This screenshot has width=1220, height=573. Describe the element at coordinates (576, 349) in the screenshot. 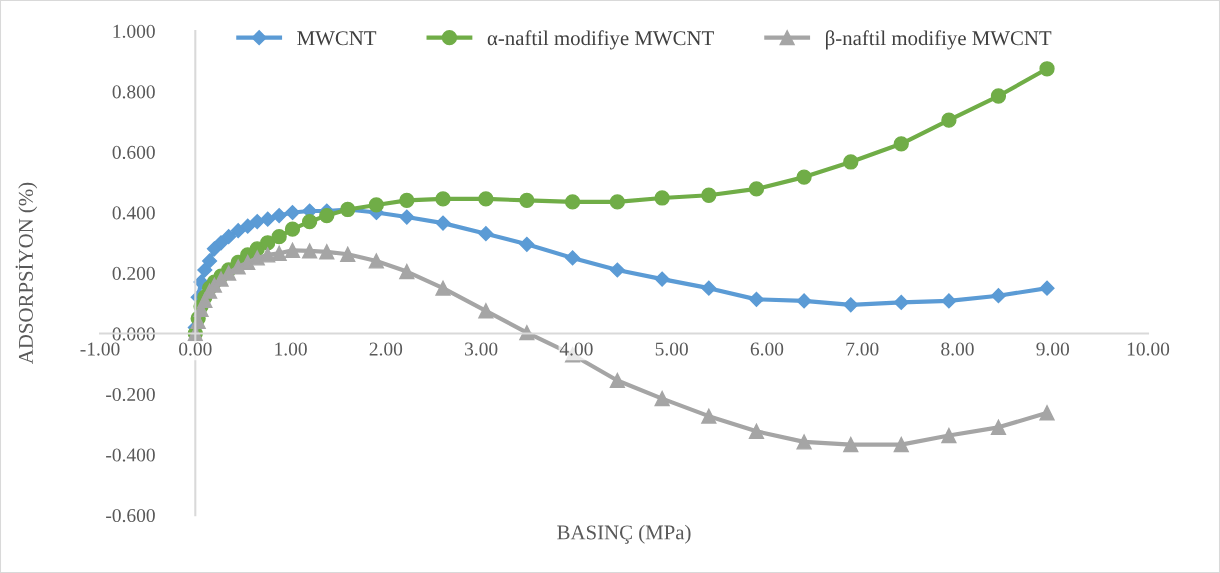

I see `x-tick-label: 4.00` at that location.